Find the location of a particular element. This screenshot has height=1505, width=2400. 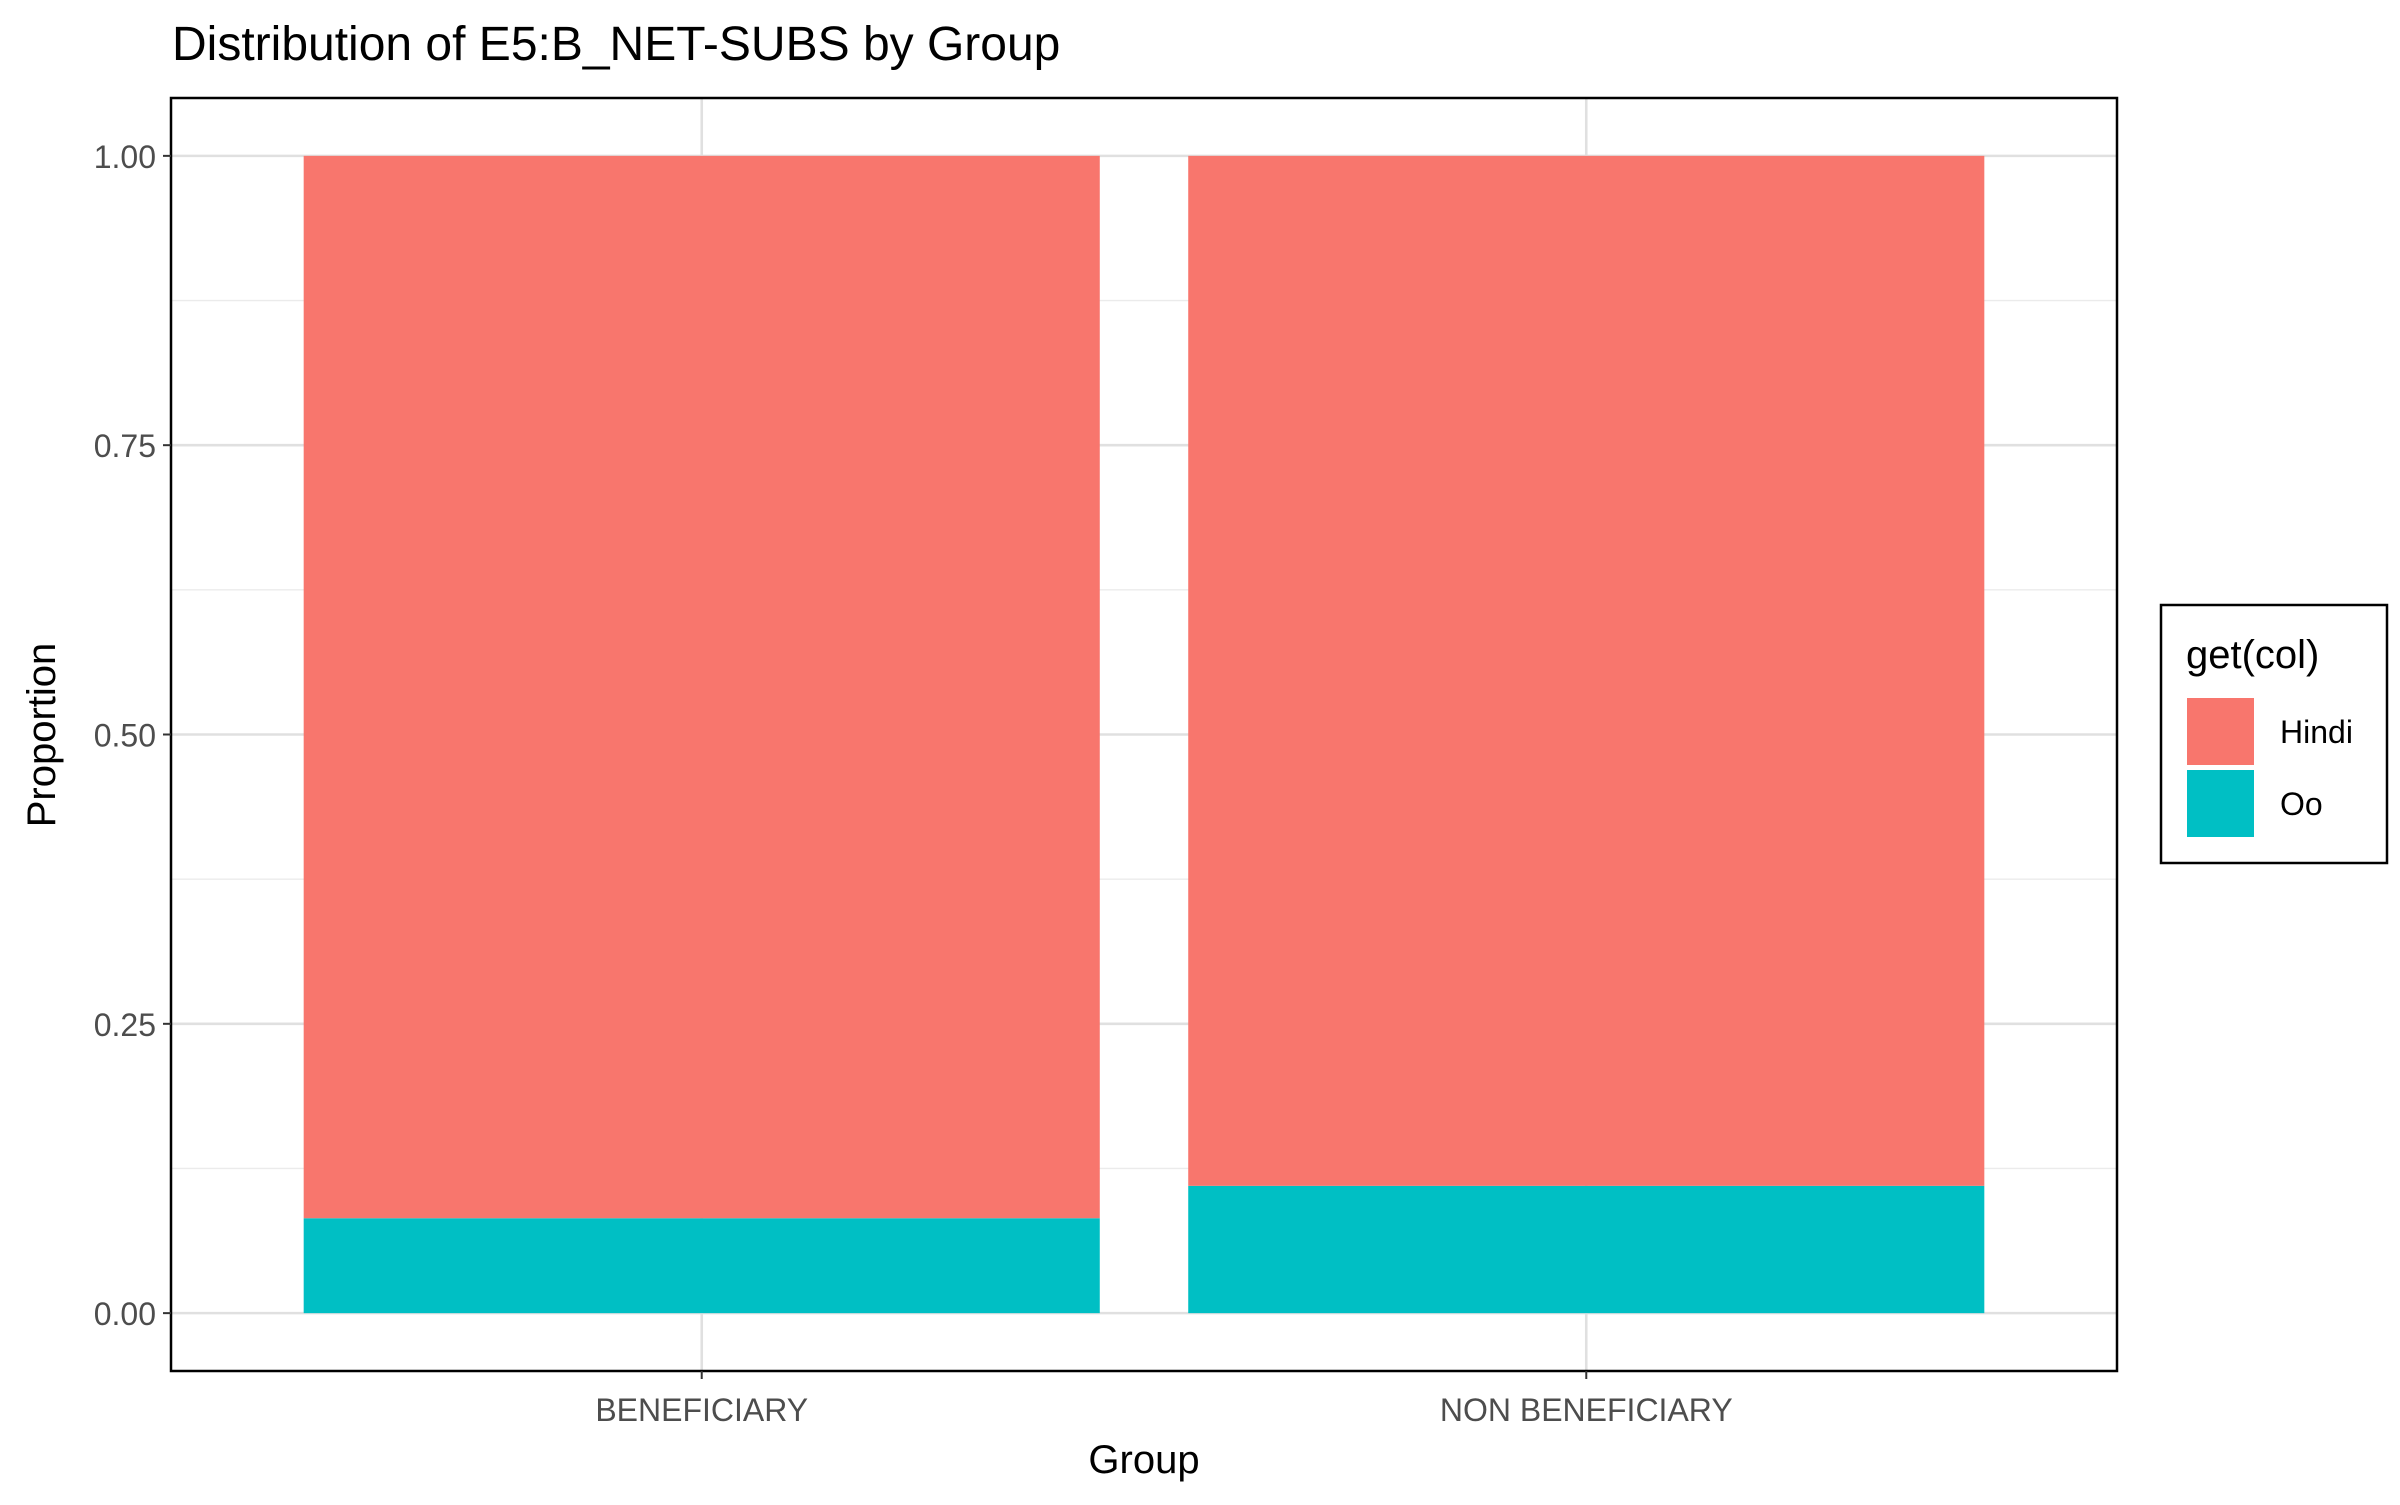

legend-title: get(col) is located at coordinates (2252, 655).